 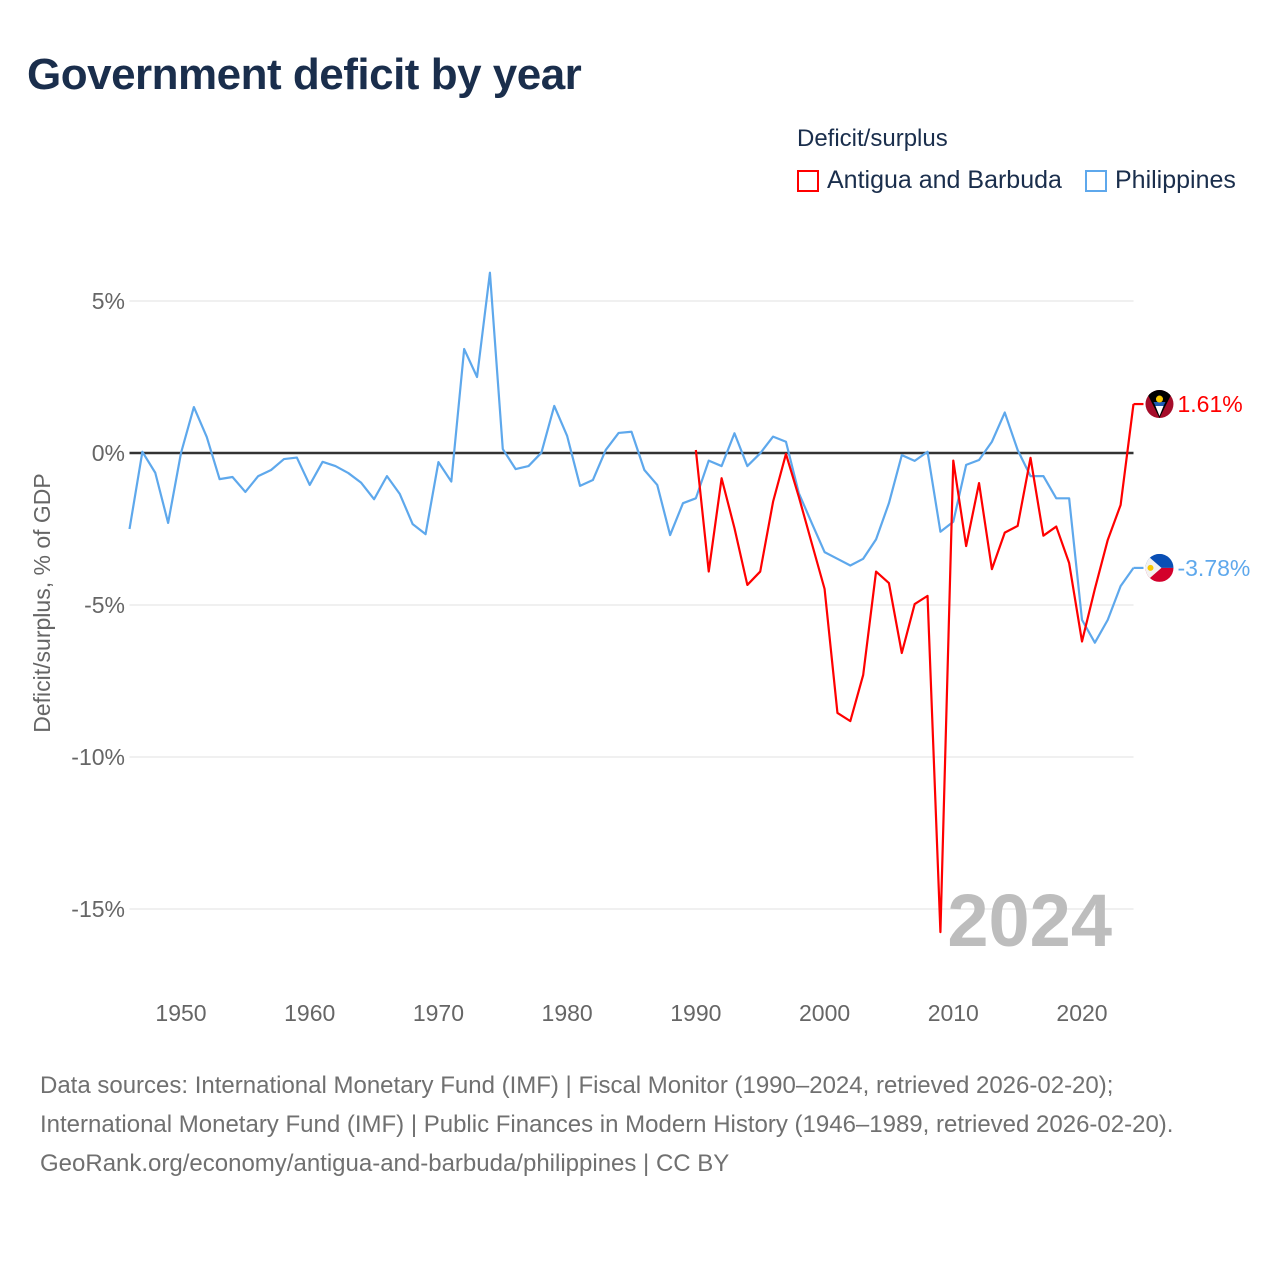 What do you see at coordinates (1081, 1013) in the screenshot?
I see `x-tick-label: 2020` at bounding box center [1081, 1013].